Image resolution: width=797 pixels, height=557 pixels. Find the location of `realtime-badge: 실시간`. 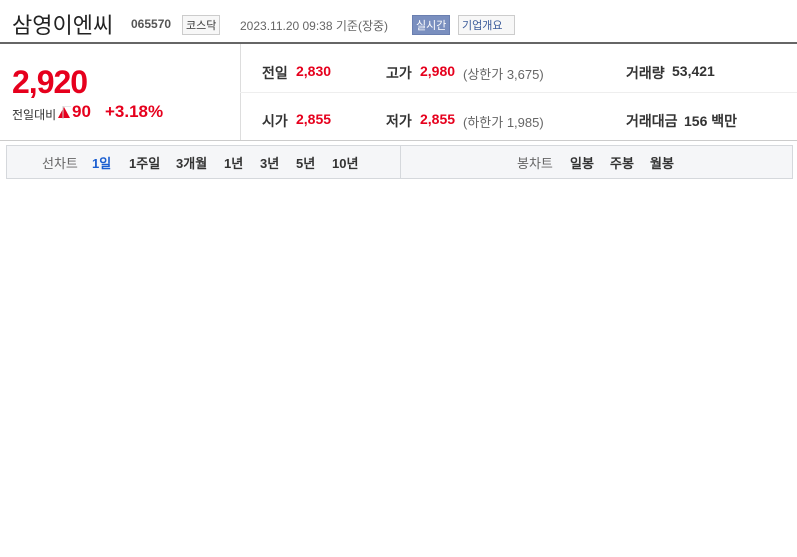

realtime-badge: 실시간 is located at coordinates (431, 25).